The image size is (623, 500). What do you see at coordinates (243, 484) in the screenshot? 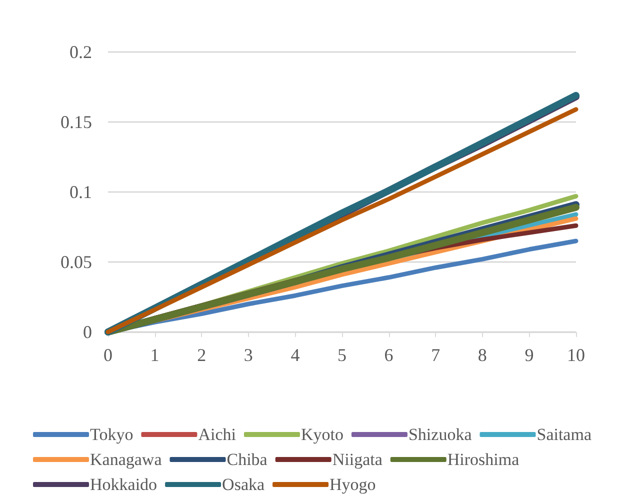
I see `legend-label: Osaka` at bounding box center [243, 484].